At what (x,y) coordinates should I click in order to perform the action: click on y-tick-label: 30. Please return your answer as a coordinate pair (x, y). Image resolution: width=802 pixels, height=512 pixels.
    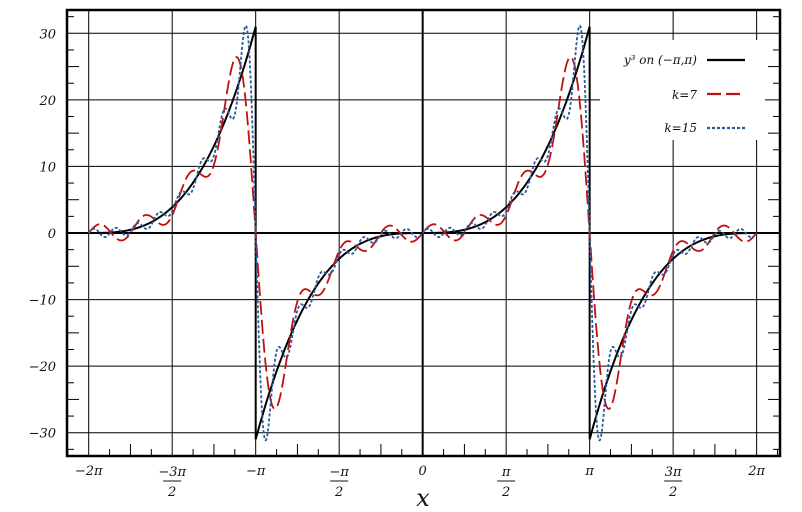
    Looking at the image, I should click on (47, 34).